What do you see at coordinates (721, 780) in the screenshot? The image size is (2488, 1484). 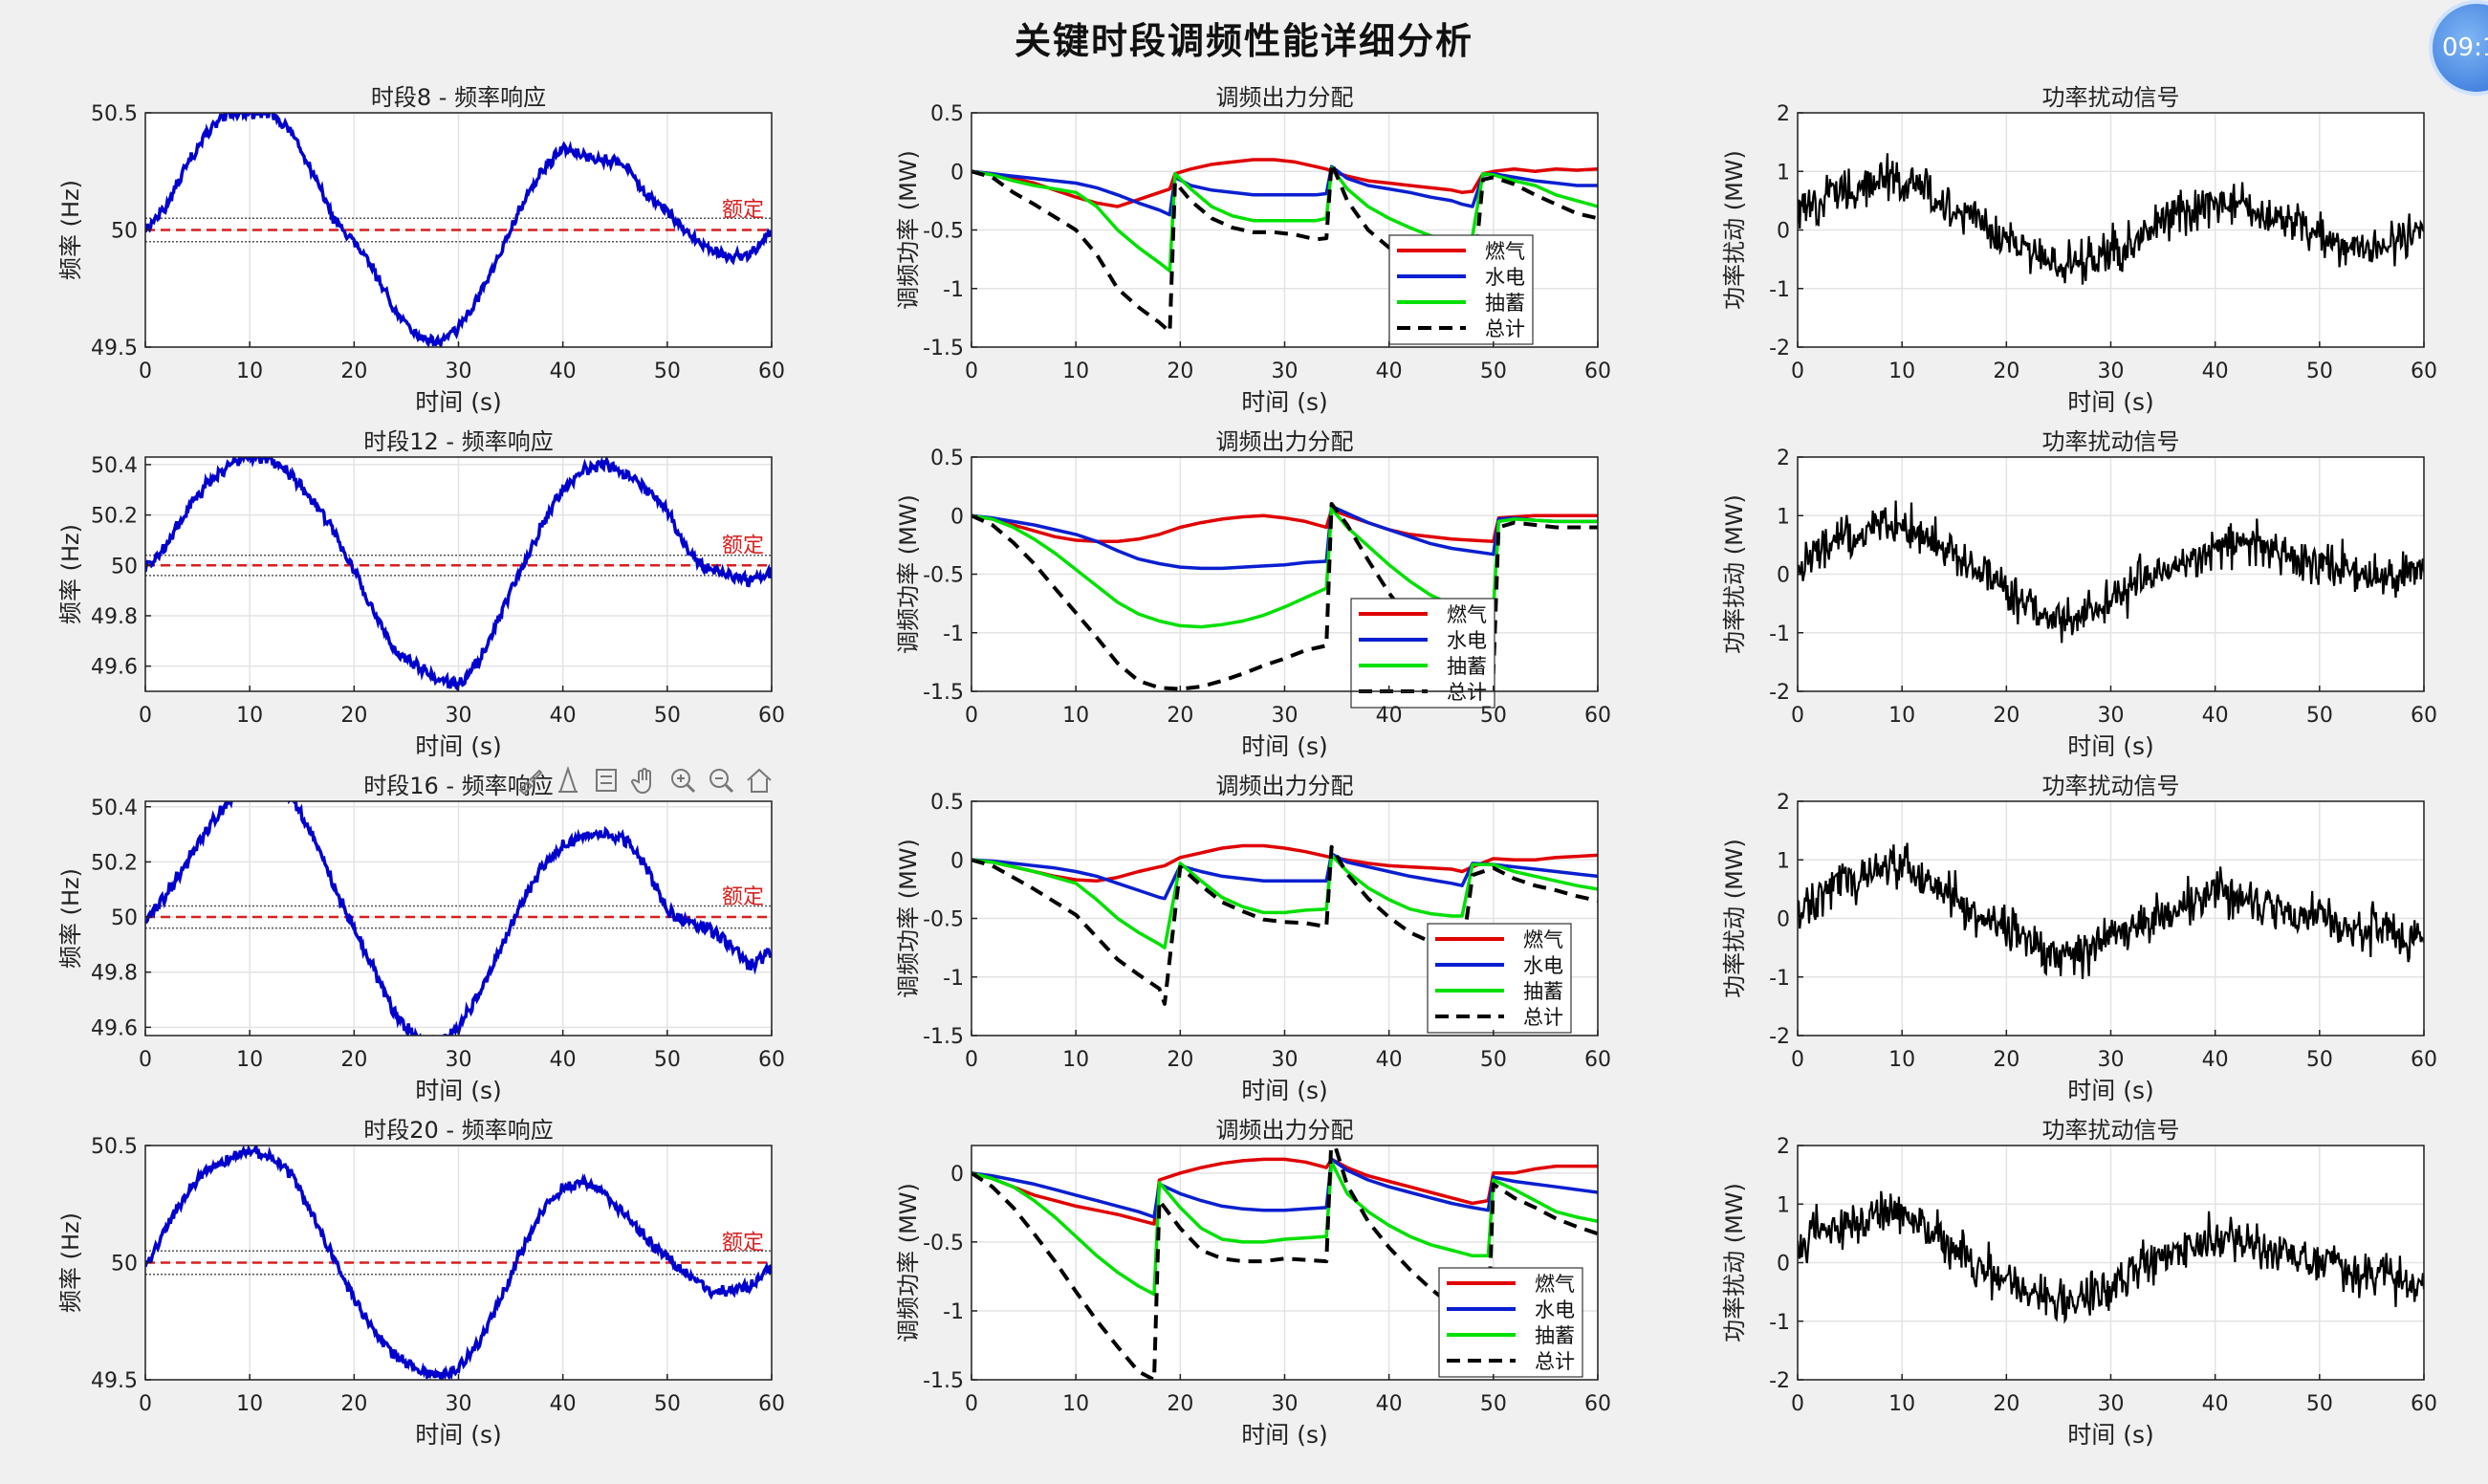 I see `zoom-out-icon` at bounding box center [721, 780].